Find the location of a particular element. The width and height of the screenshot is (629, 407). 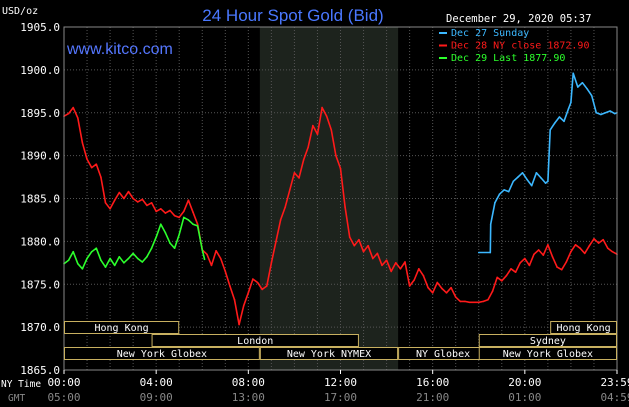

y-tick-label: 1870.0 is located at coordinates (40, 327).